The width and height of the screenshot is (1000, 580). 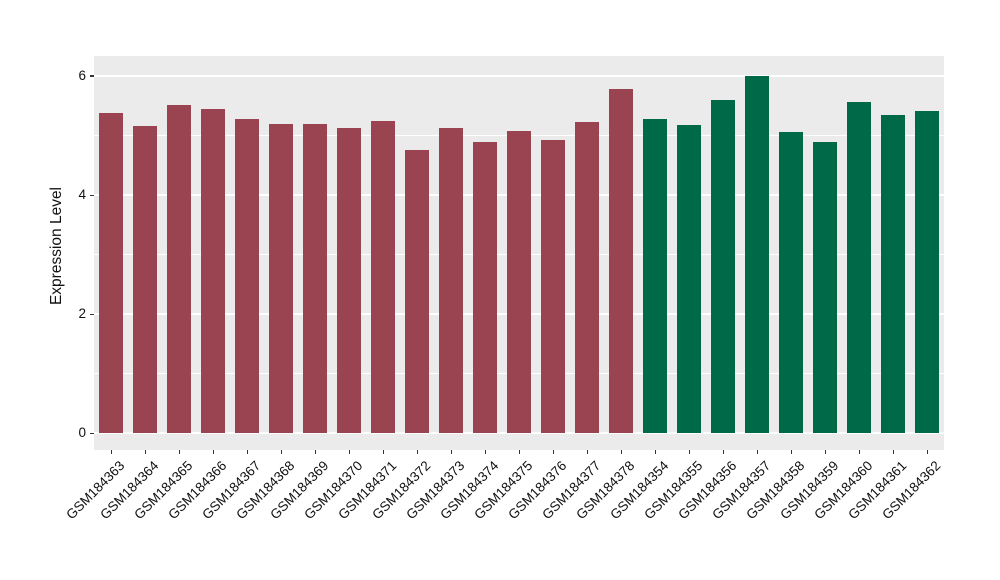 I want to click on y-tick-label: 2, so click(x=82, y=314).